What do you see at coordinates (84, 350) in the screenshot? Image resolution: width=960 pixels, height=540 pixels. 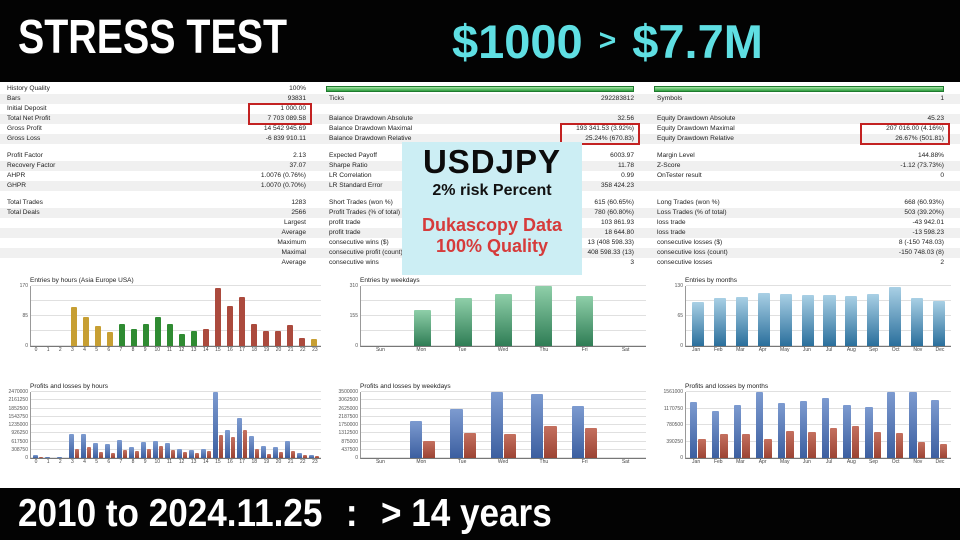 I see `x-tick-label: 4` at bounding box center [84, 350].